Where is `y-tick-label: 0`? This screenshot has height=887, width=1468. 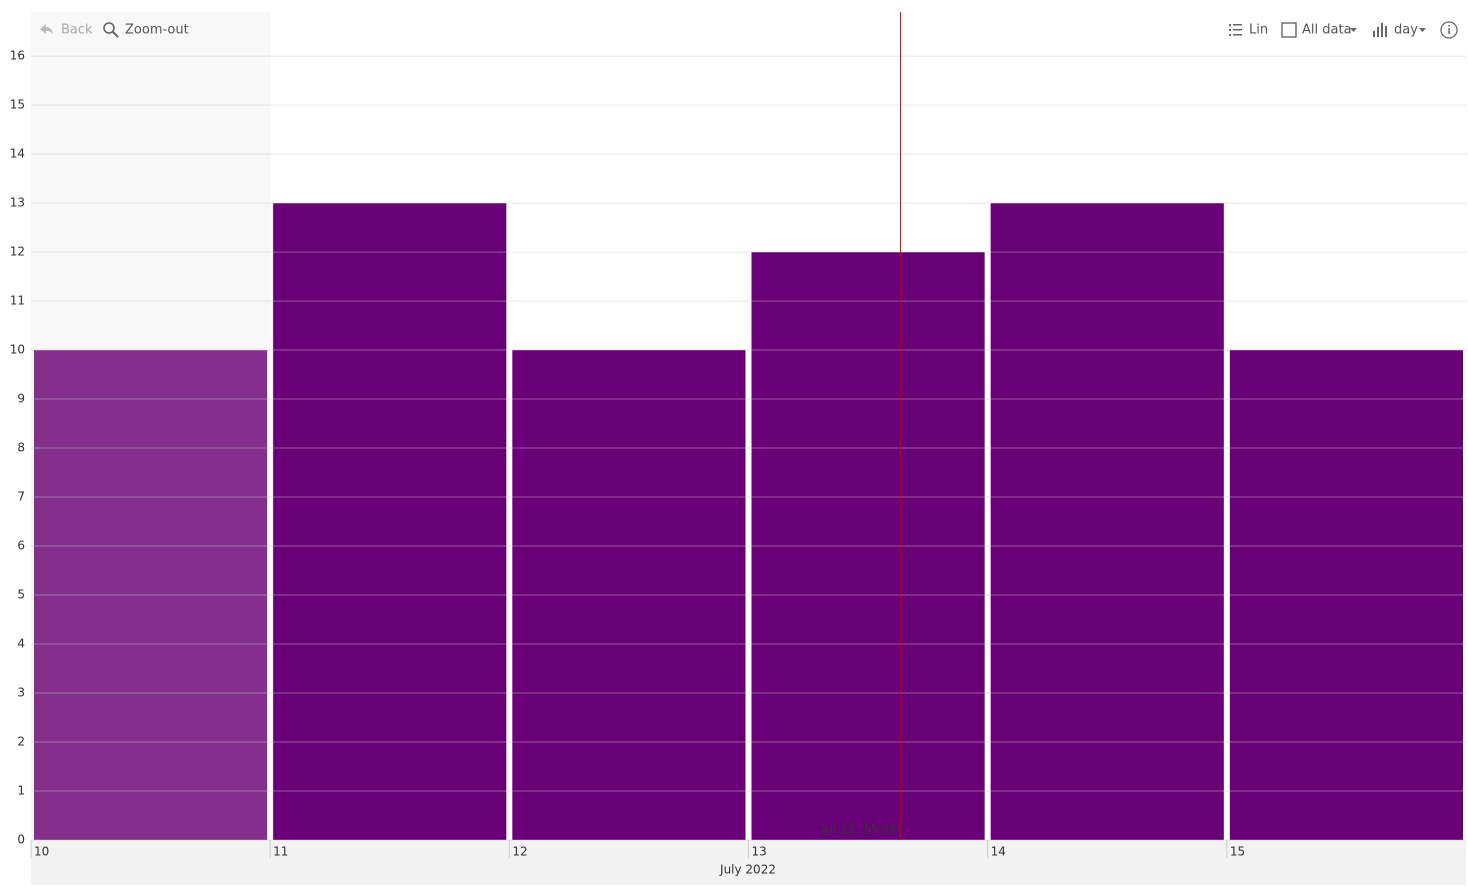
y-tick-label: 0 is located at coordinates (21, 840).